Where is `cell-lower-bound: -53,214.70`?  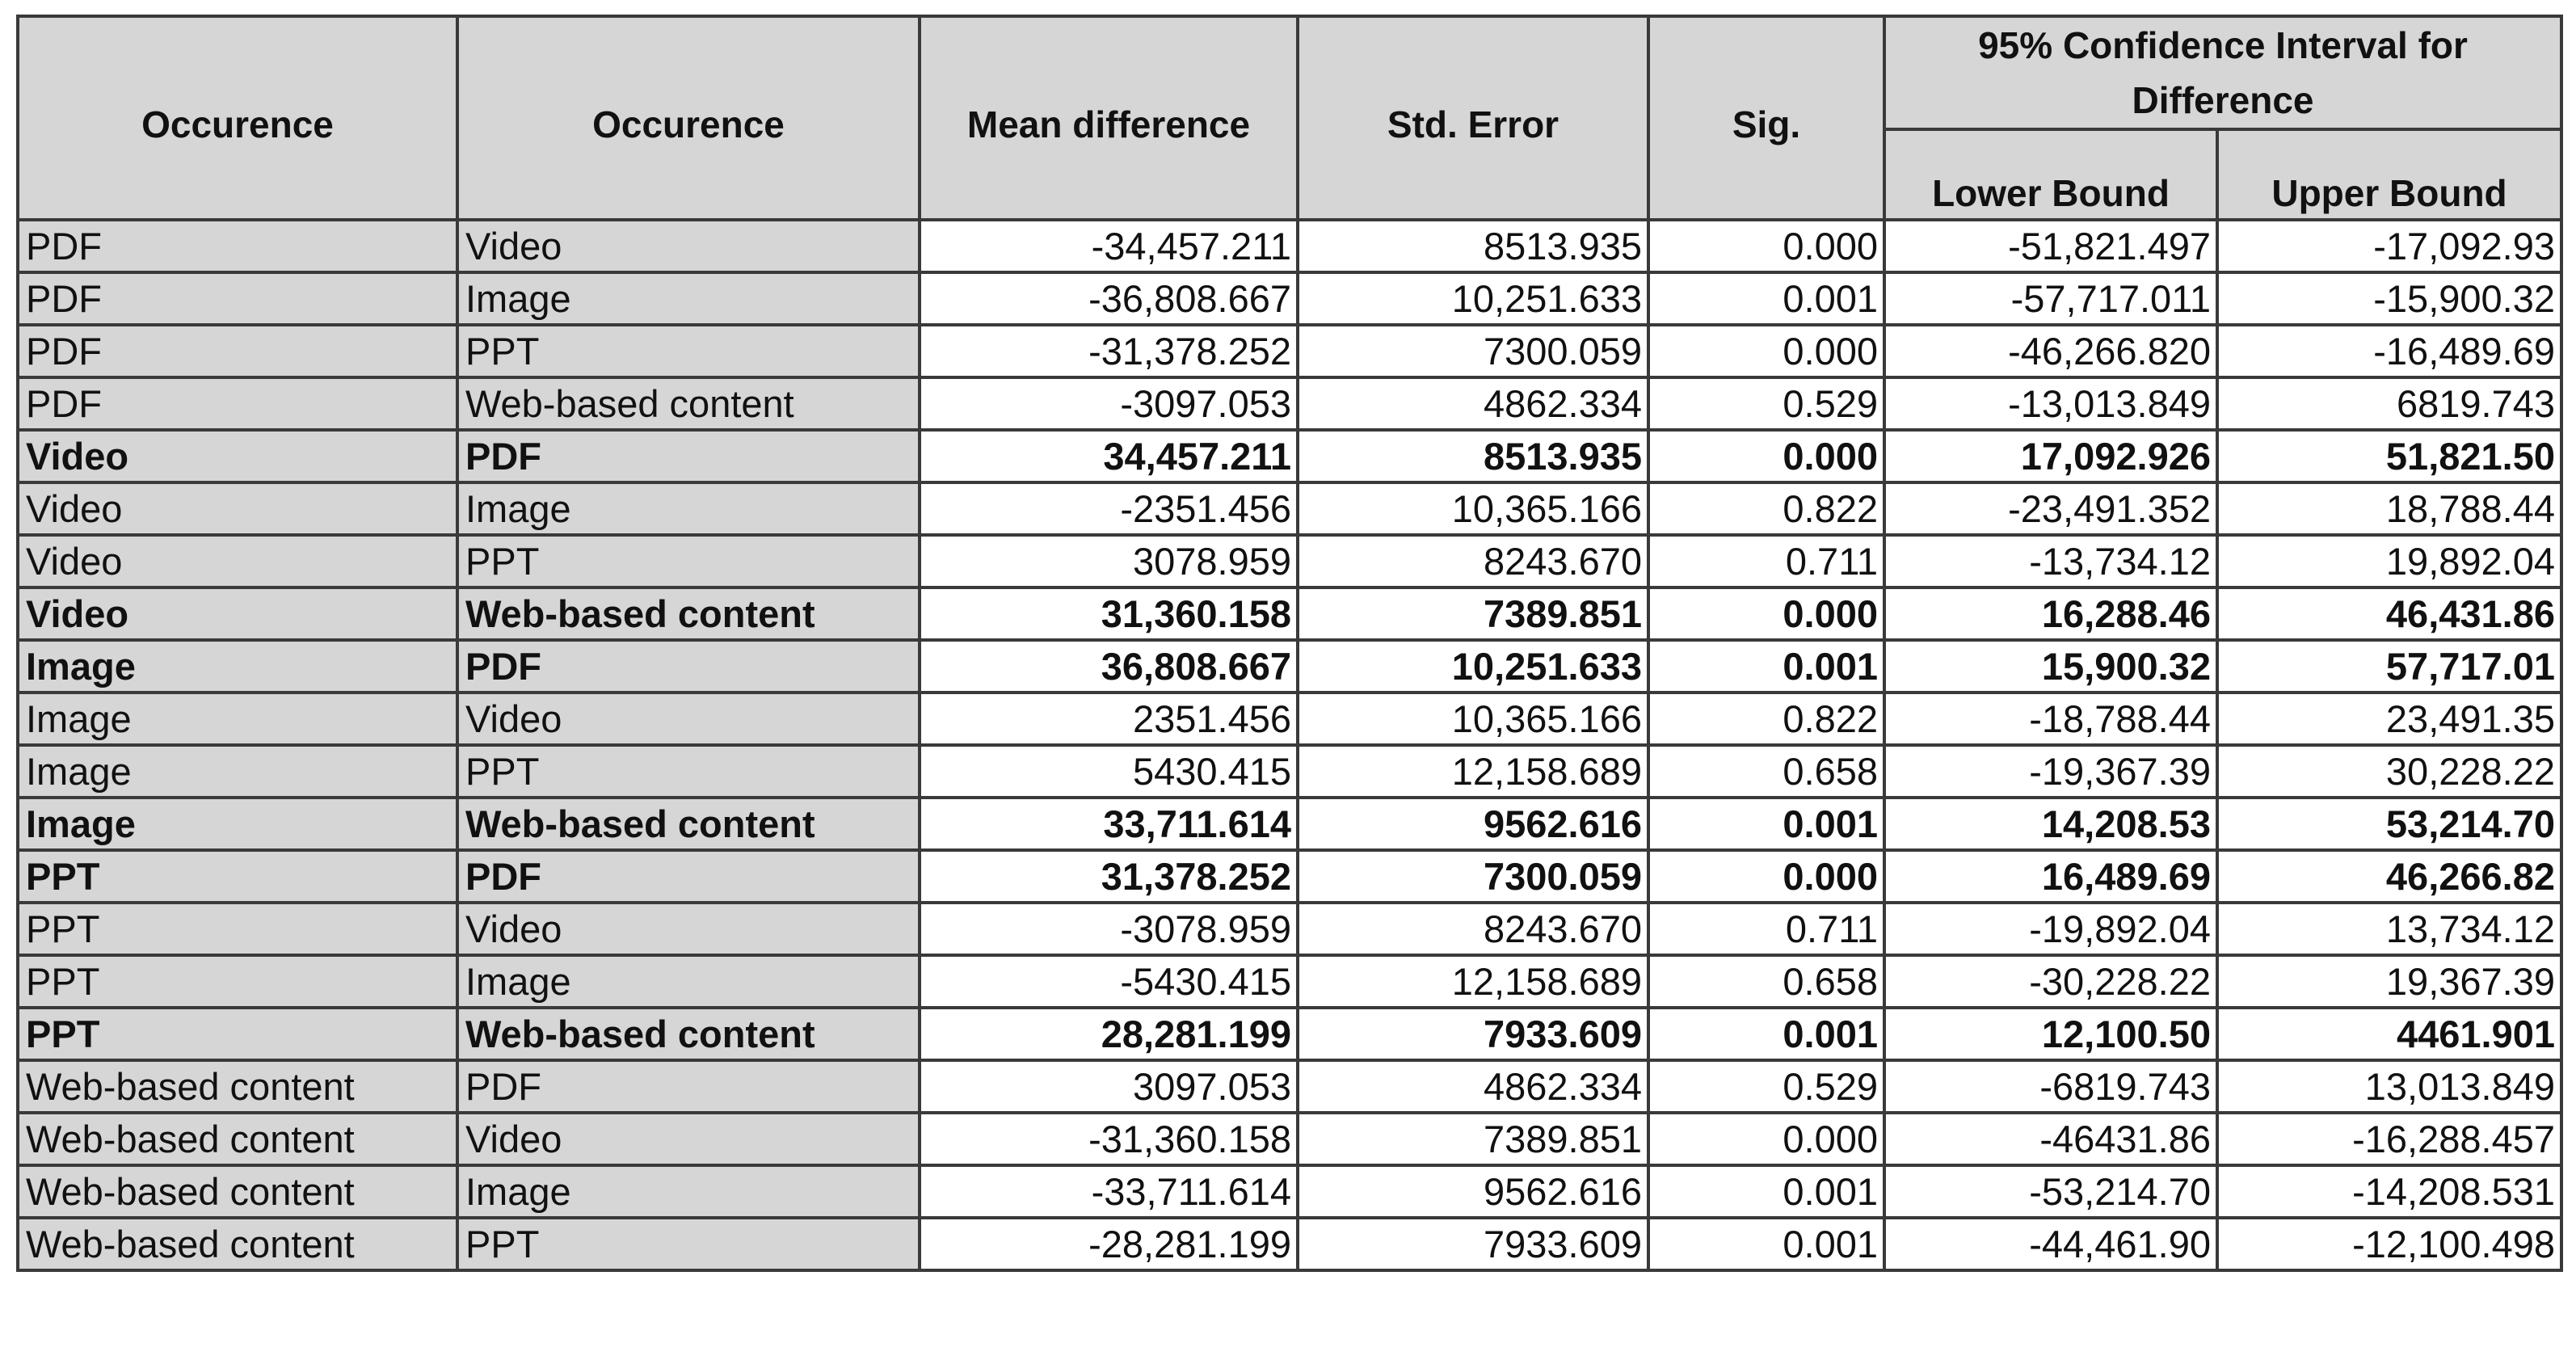
cell-lower-bound: -53,214.70 is located at coordinates (2051, 1191).